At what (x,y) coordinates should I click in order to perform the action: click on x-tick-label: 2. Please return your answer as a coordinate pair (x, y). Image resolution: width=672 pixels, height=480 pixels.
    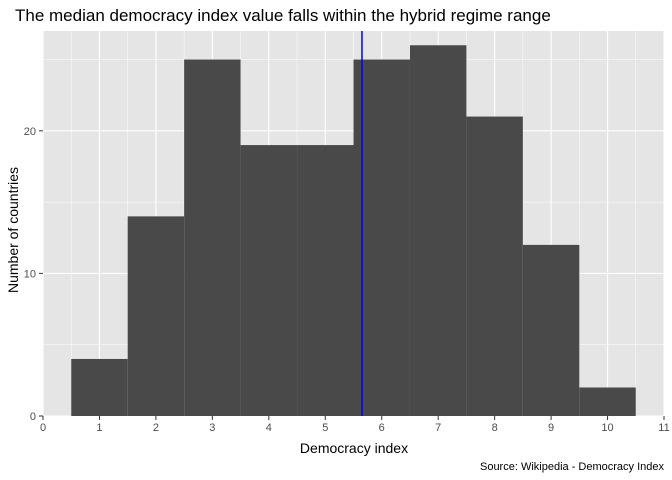
    Looking at the image, I should click on (156, 428).